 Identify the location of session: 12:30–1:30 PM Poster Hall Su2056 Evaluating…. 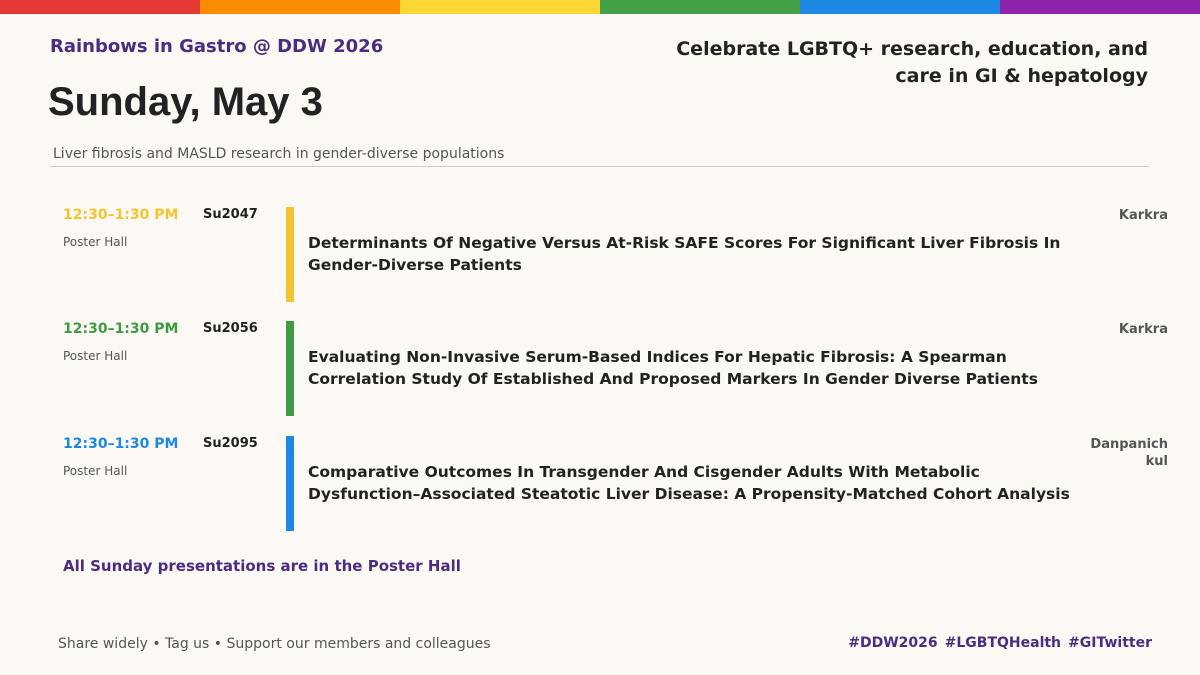
(600, 369).